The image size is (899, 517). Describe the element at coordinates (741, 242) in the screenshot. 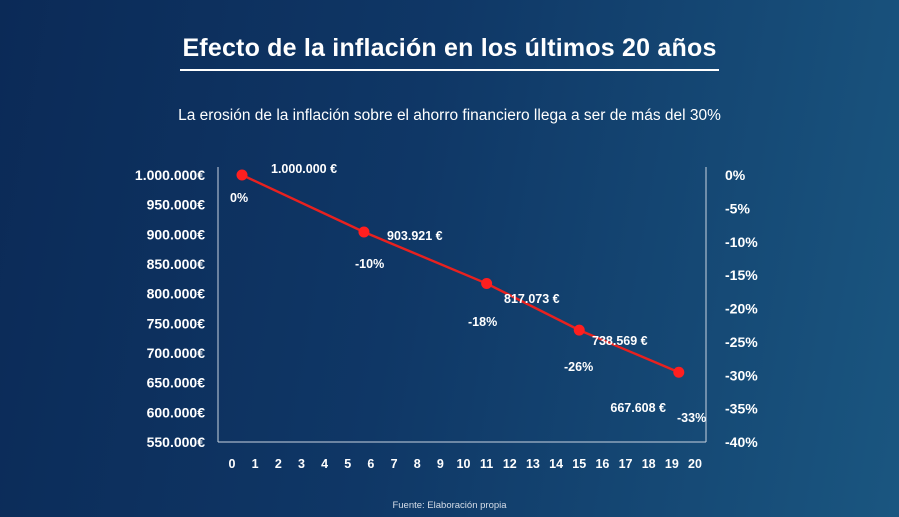

I see `y2-tick-label: -10%` at that location.